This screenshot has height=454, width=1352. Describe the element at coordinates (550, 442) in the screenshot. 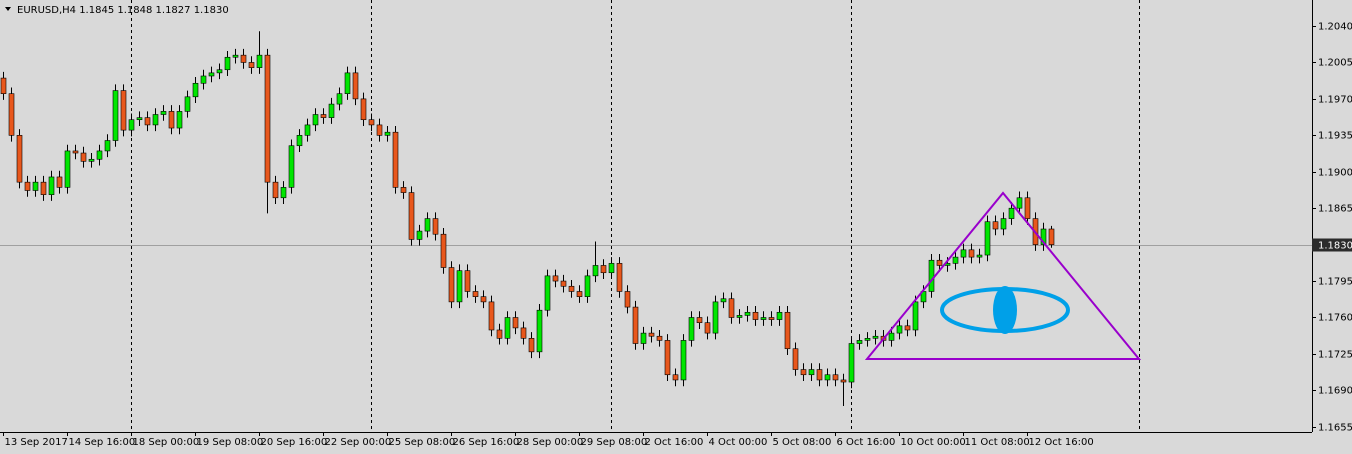

I see `x-tick-label: 28 Sep 00:00` at that location.